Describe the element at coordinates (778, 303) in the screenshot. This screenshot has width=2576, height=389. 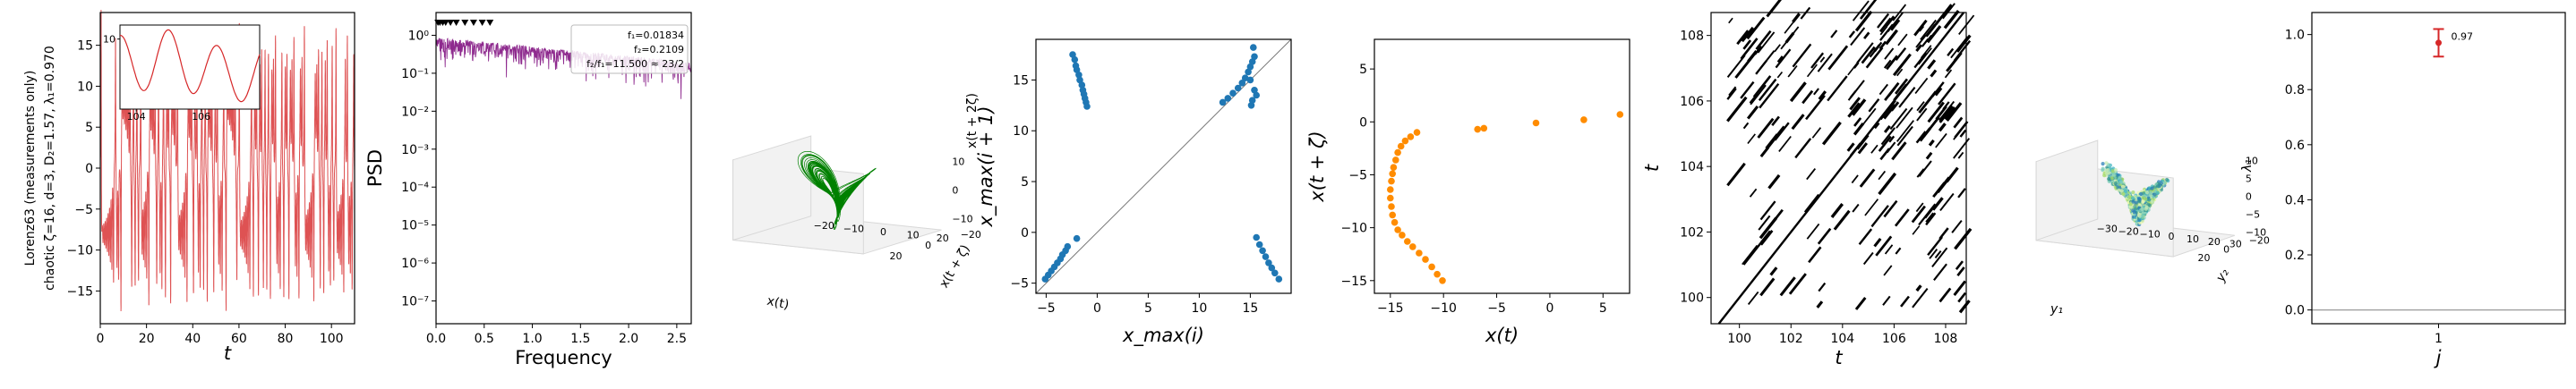
I see `x-axis-label: x(t)` at that location.